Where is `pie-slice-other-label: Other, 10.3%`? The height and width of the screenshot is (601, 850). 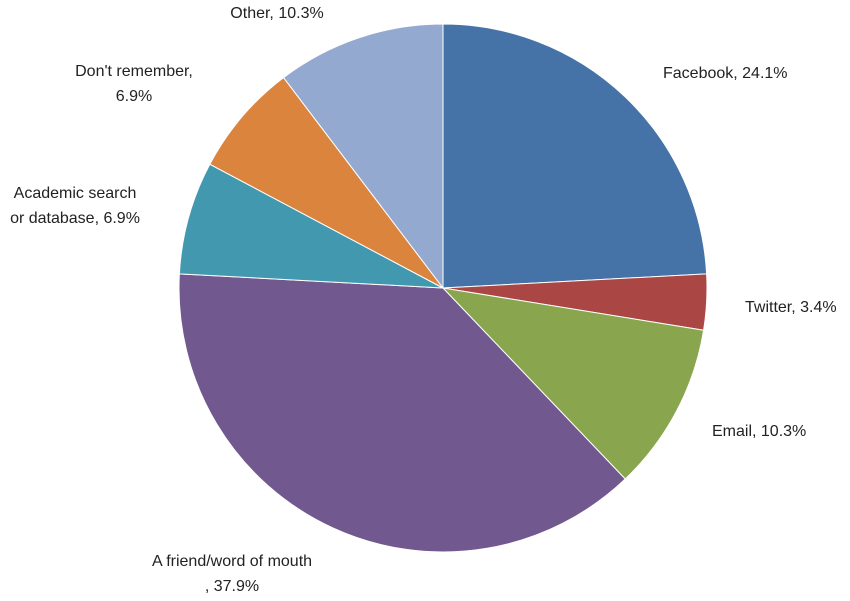
pie-slice-other-label: Other, 10.3% is located at coordinates (276, 13).